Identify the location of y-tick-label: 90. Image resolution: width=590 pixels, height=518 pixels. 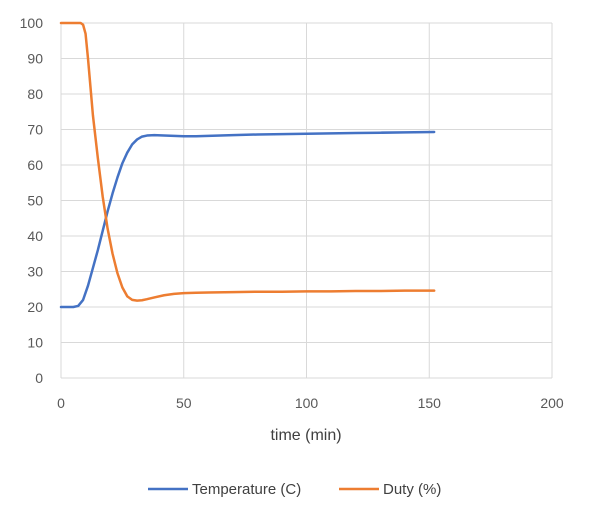
(35, 59).